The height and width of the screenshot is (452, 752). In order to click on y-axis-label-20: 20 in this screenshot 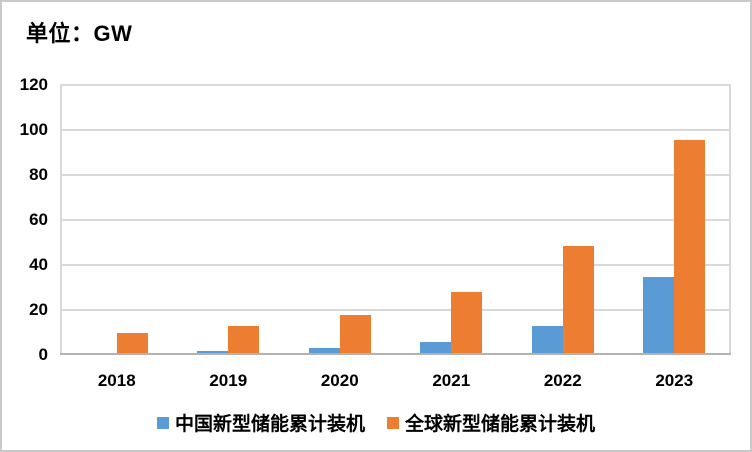, I will do `click(38, 309)`.